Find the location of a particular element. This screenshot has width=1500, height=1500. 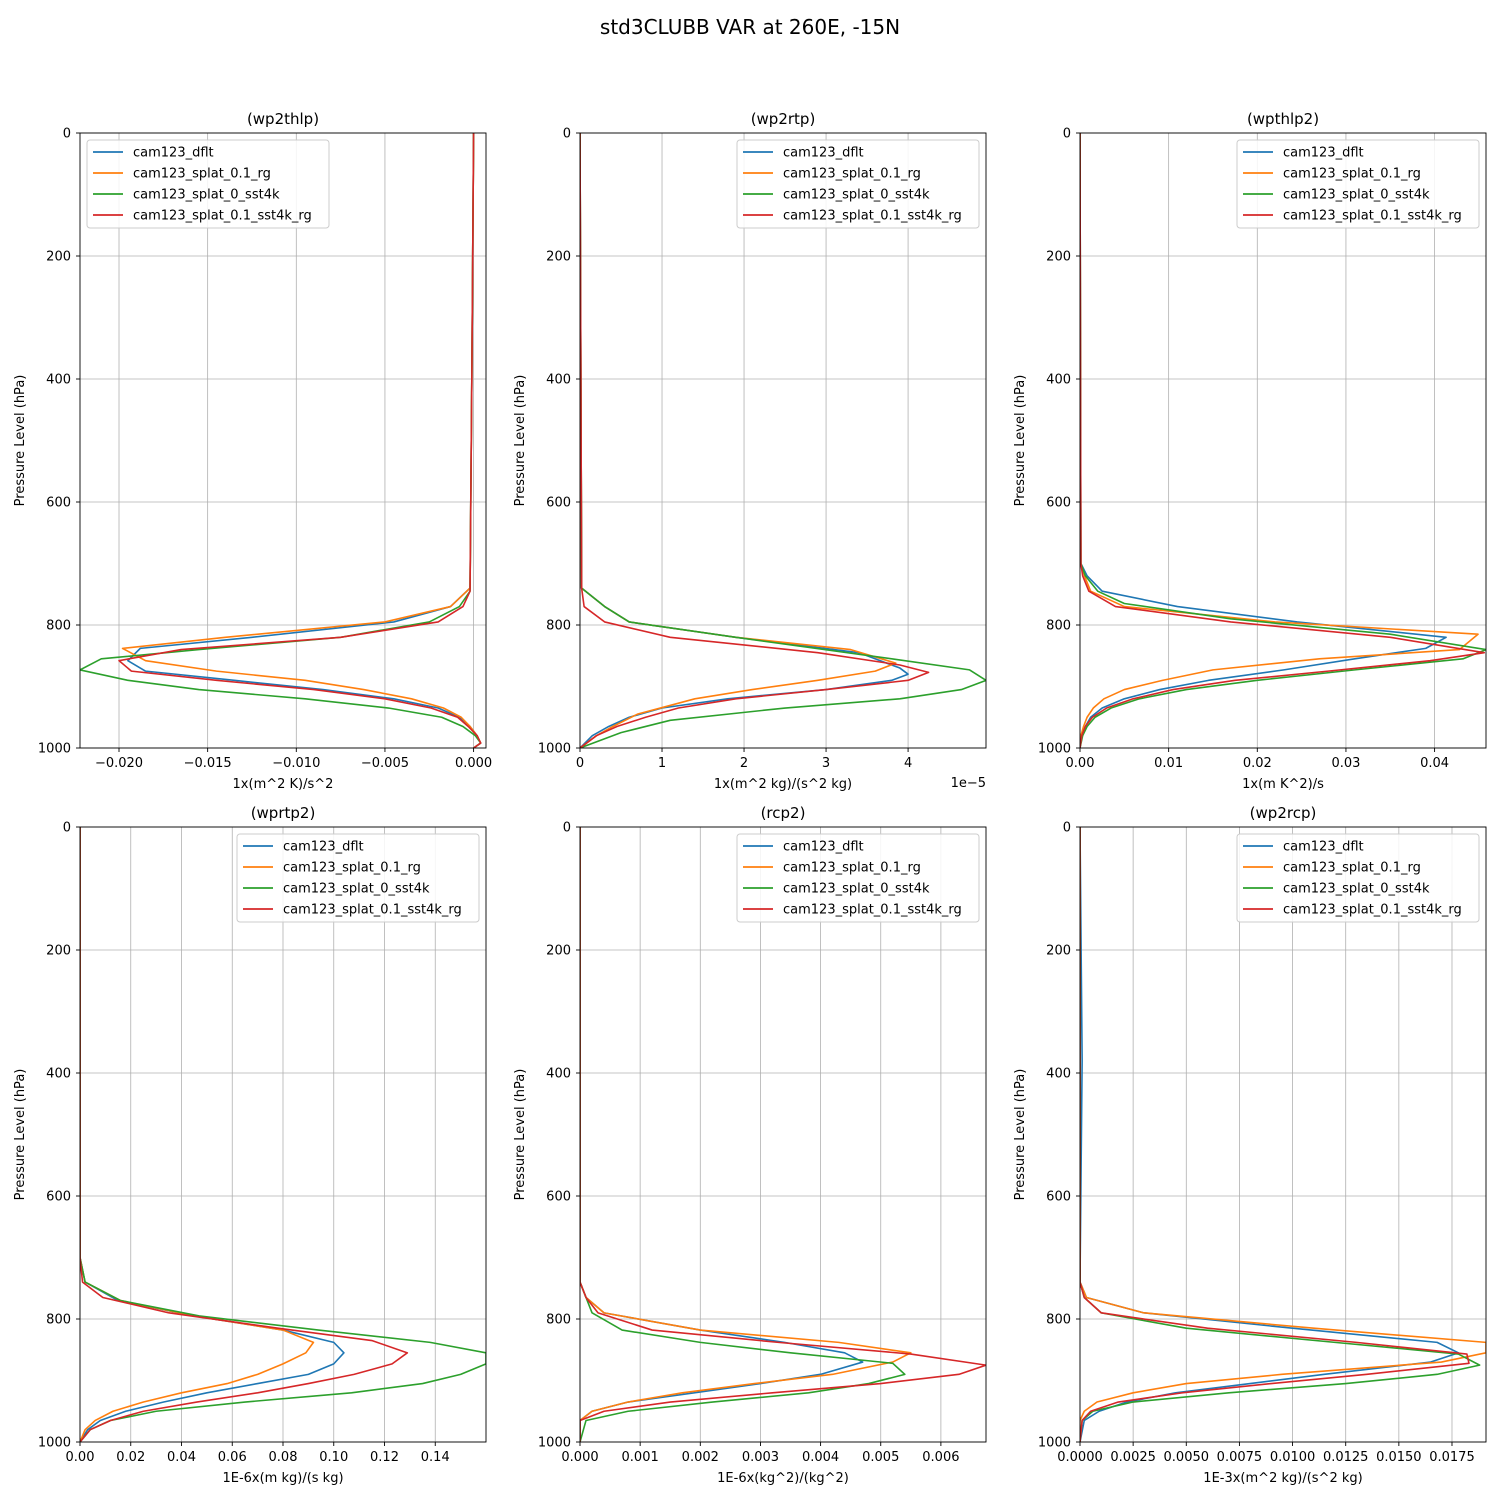

x-tick-label: 4 is located at coordinates (908, 763).